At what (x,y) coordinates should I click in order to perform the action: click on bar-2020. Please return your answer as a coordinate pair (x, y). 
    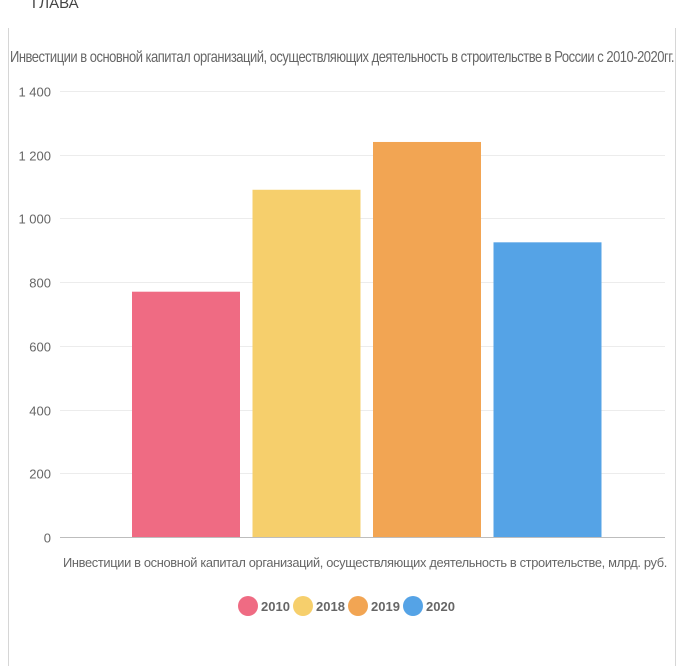
    Looking at the image, I should click on (547, 390).